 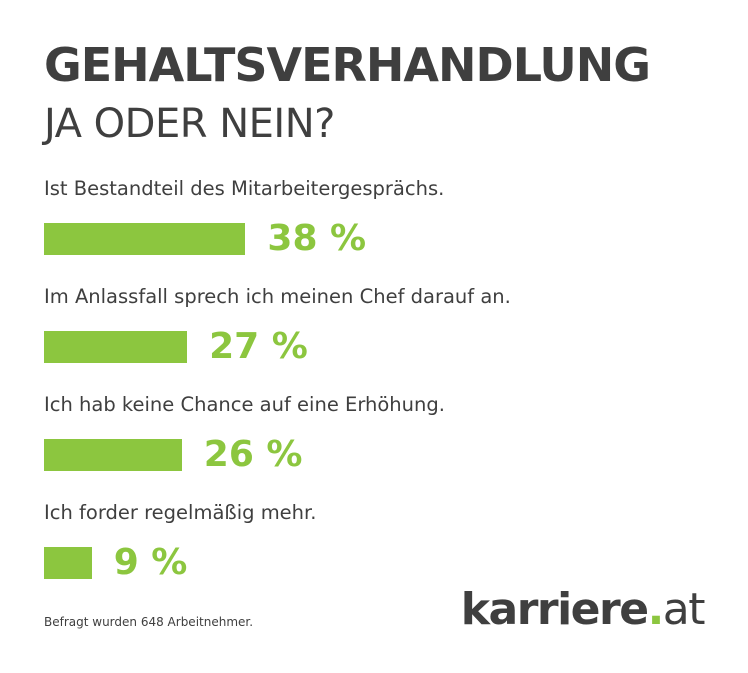 What do you see at coordinates (317, 238) in the screenshot?
I see `value-label: 38 %` at bounding box center [317, 238].